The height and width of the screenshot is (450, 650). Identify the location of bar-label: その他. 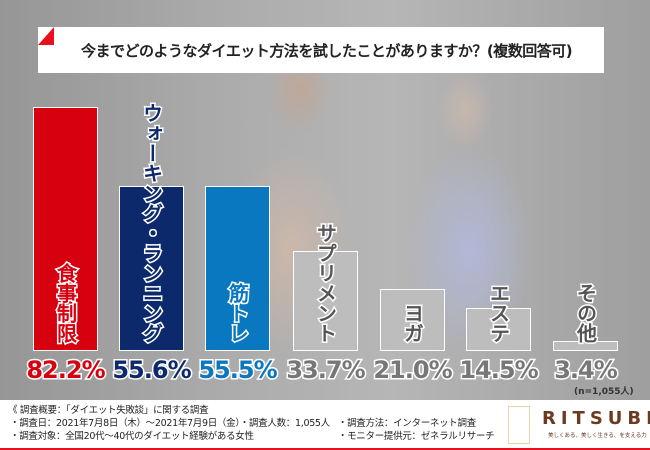
(585, 313).